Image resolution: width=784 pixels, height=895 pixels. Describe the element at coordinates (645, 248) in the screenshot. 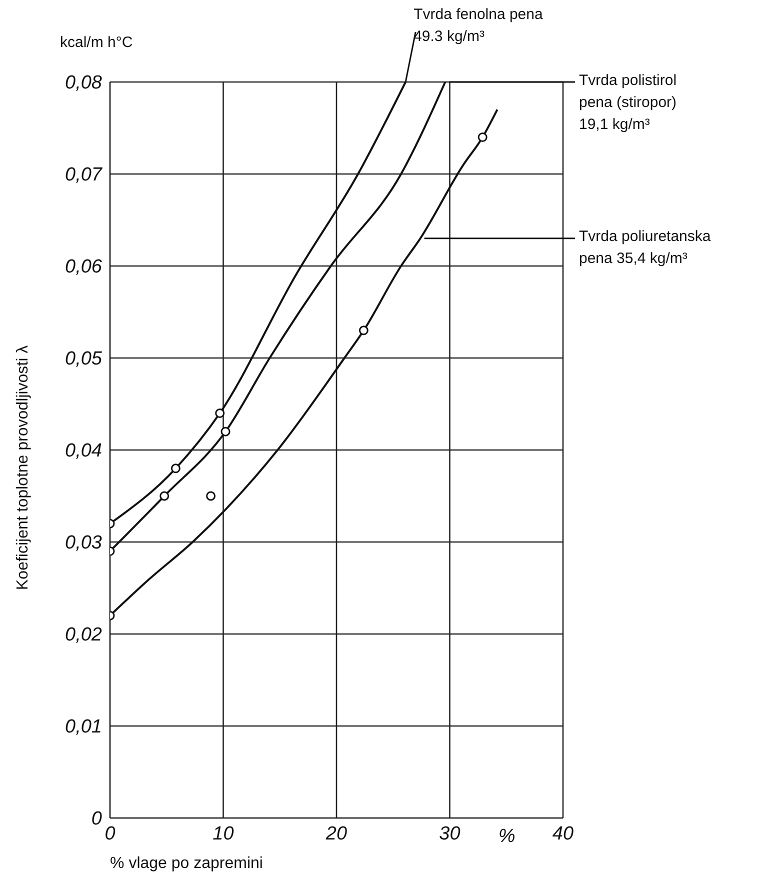

I see `text: Tvrda poliuretanska pena 35,4 kg/m³` at that location.